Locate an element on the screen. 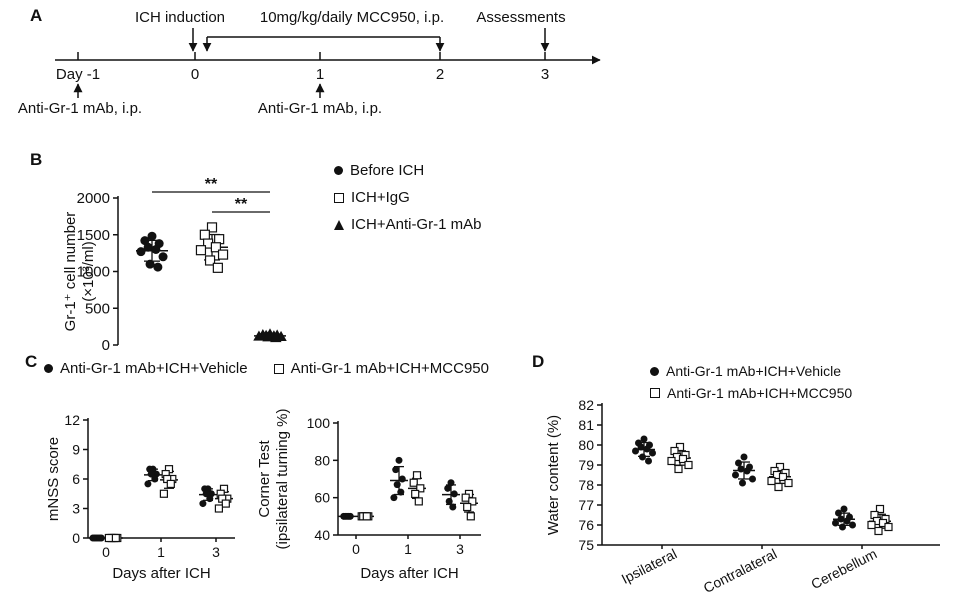 The width and height of the screenshot is (977, 604). timeline-tick-label: 1 is located at coordinates (320, 74).